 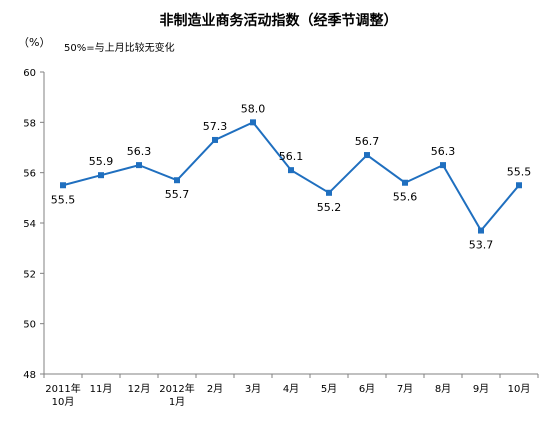 I want to click on y-tick-label: 48, so click(x=29, y=375).